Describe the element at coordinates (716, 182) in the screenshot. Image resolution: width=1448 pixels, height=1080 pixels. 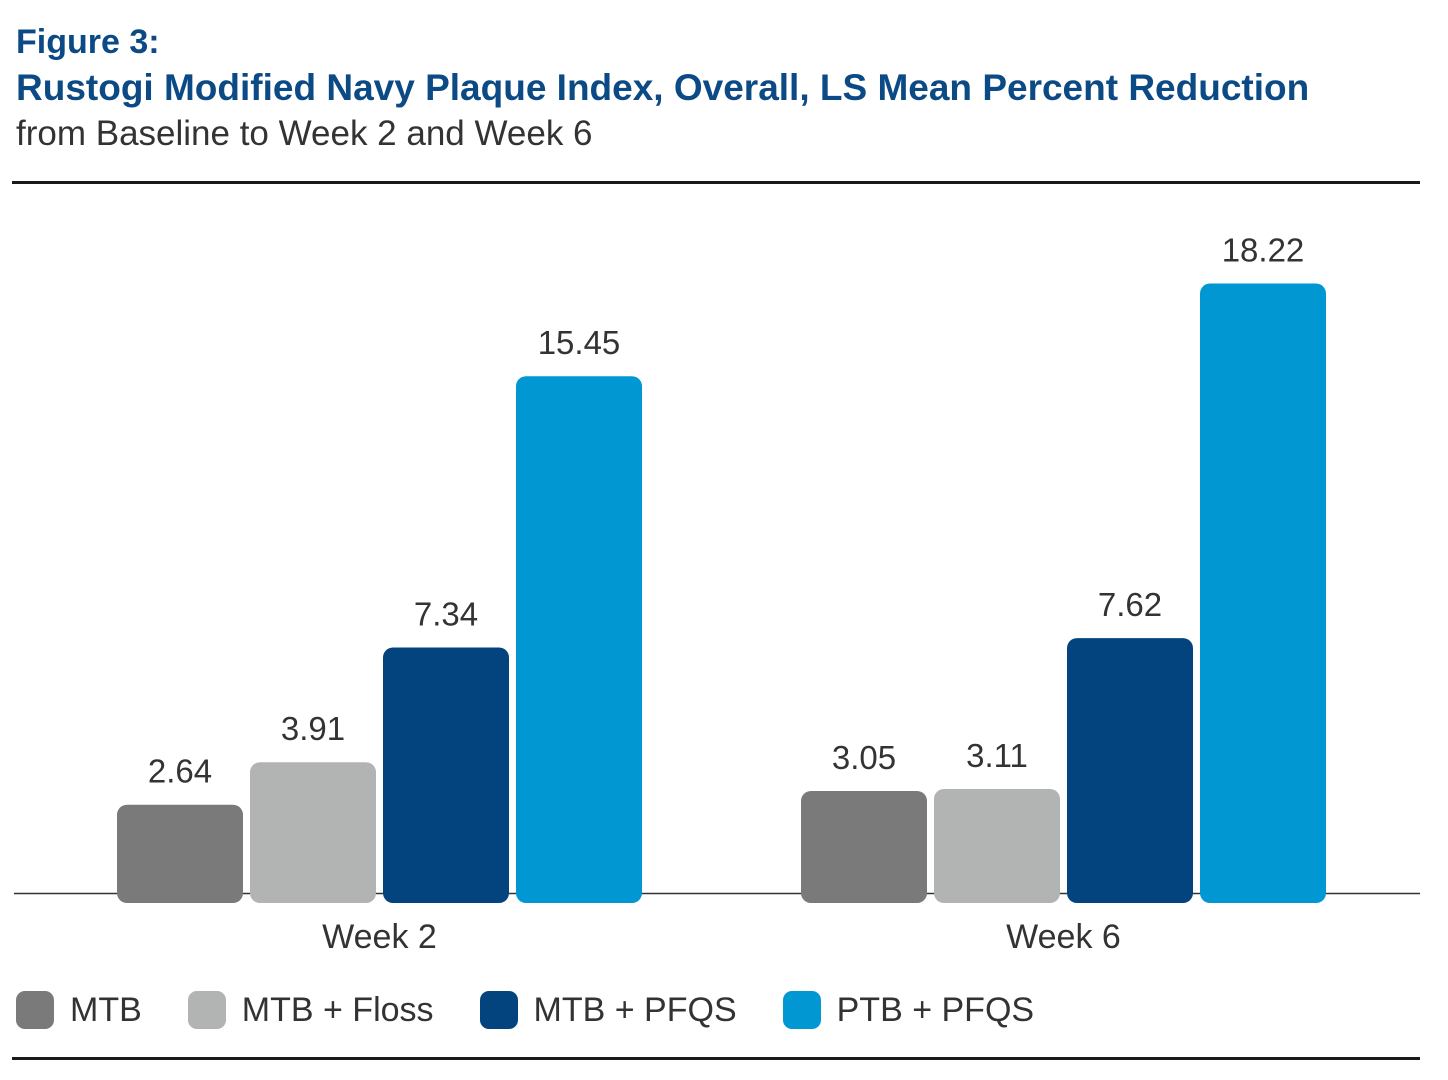
I see `top-divider` at that location.